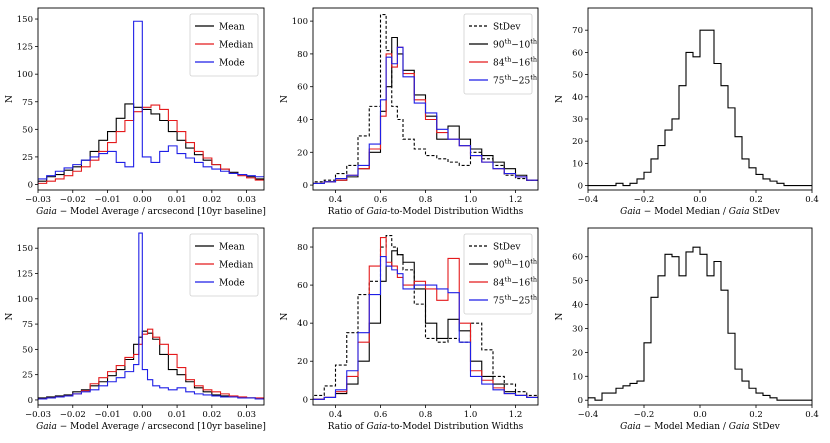 This screenshot has height=443, width=830. I want to click on x-tick-label: −0.03, so click(38, 415).